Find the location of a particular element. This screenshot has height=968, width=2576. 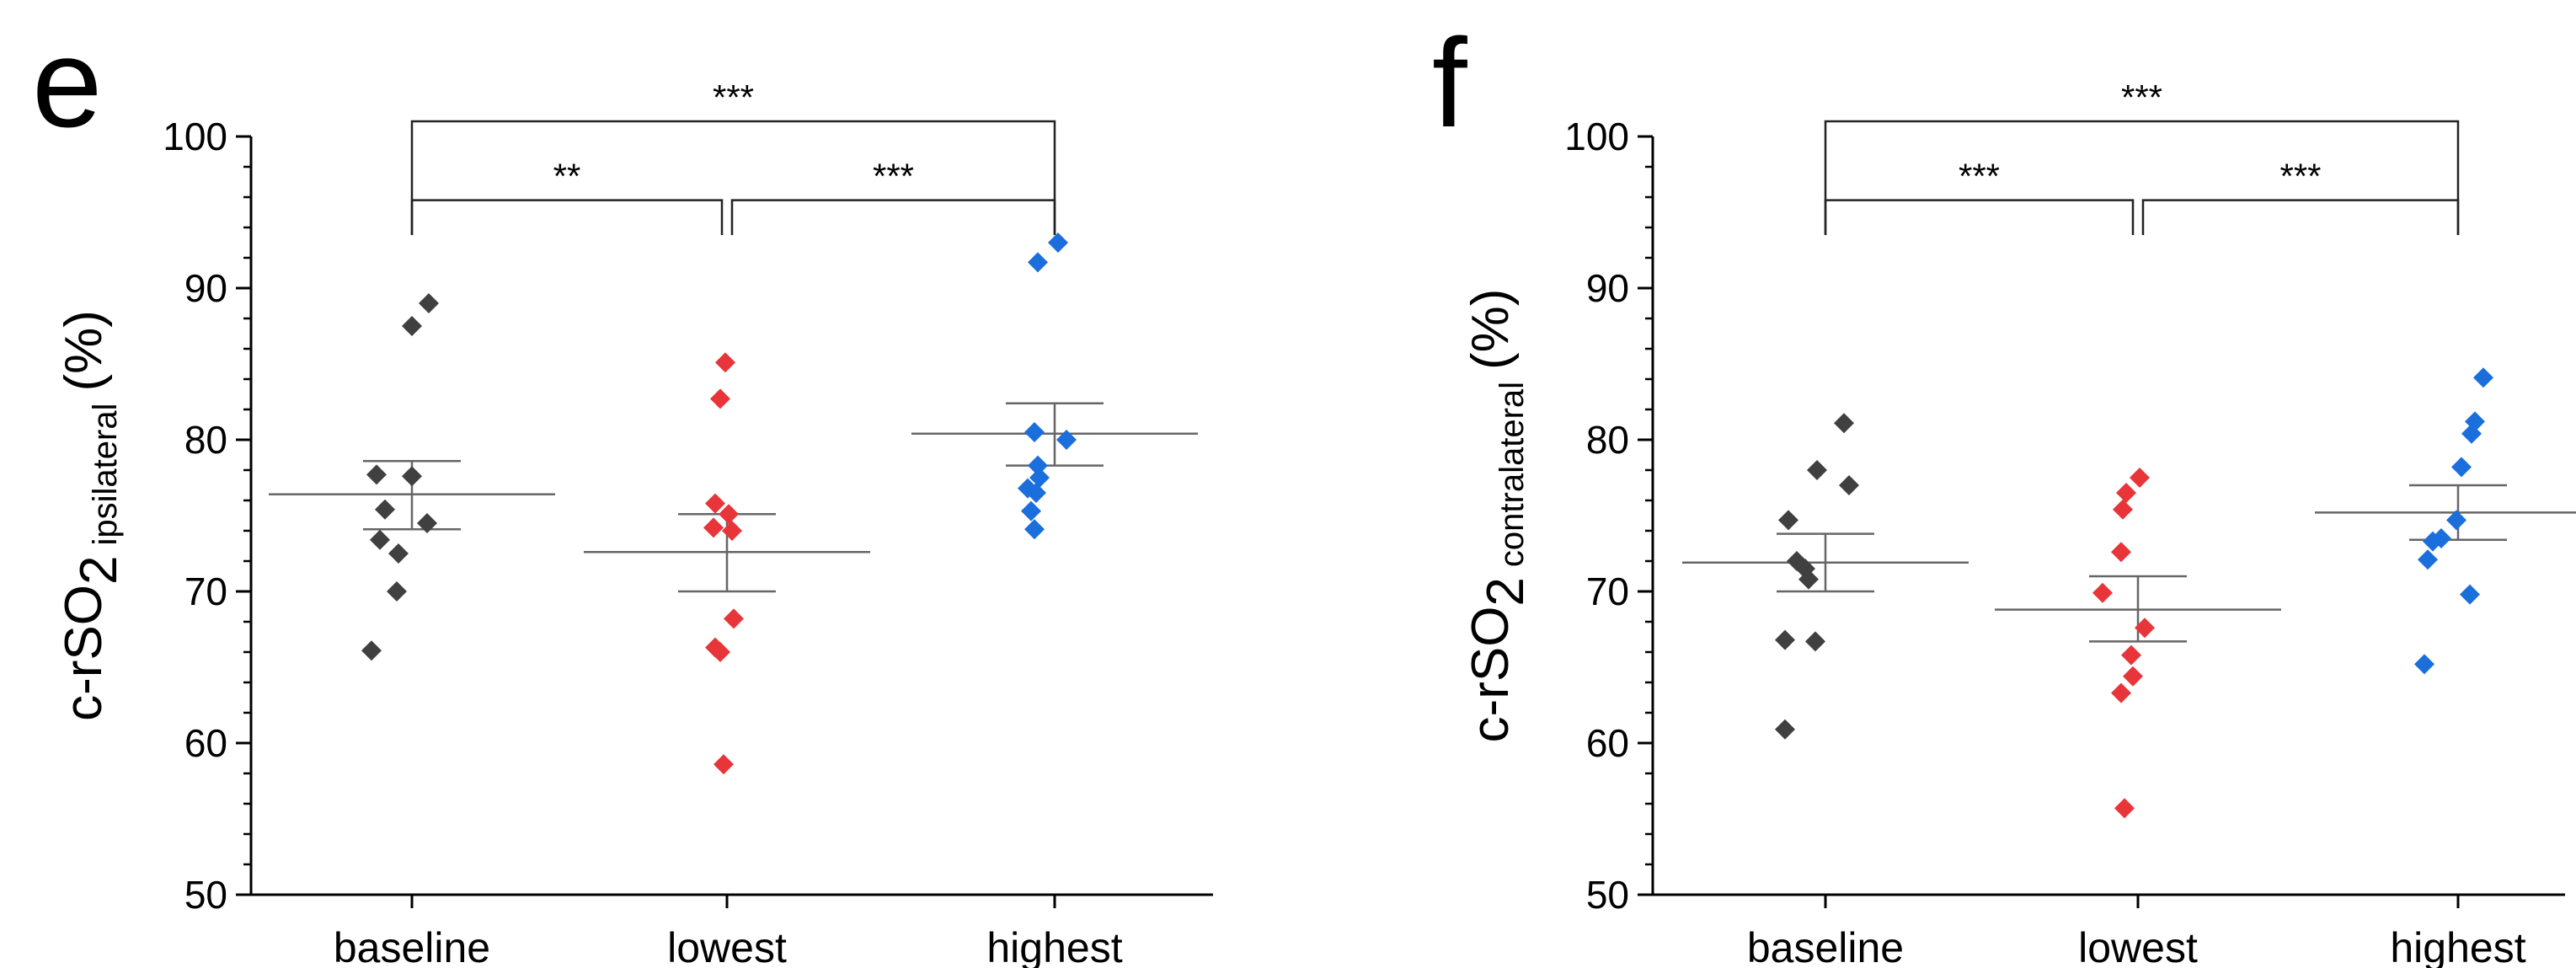

panel-letter: f is located at coordinates (1449, 82).